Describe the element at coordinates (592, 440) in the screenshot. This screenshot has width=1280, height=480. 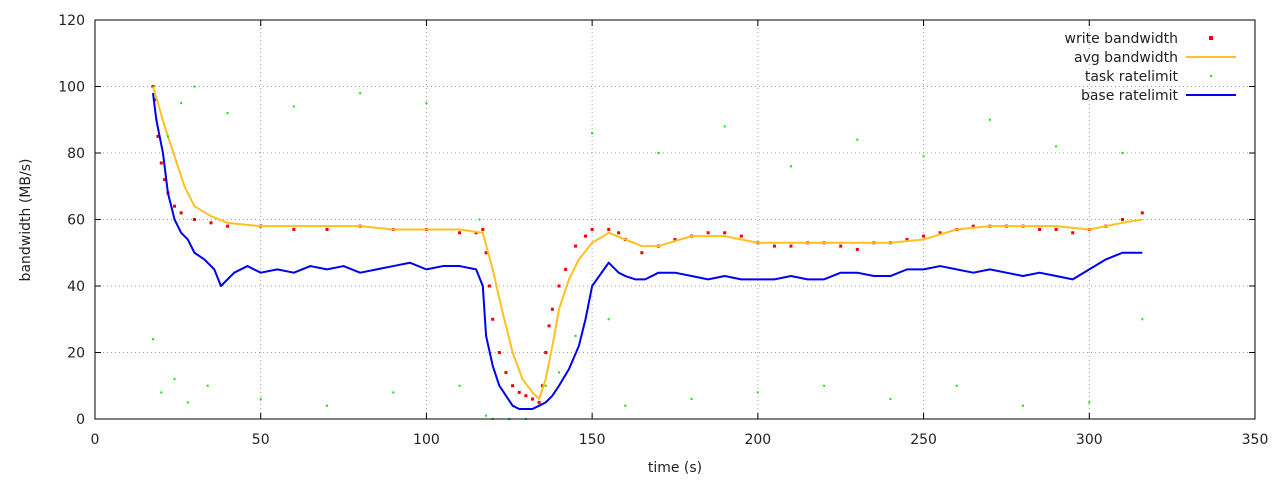
I see `x-tick-label: 150` at that location.